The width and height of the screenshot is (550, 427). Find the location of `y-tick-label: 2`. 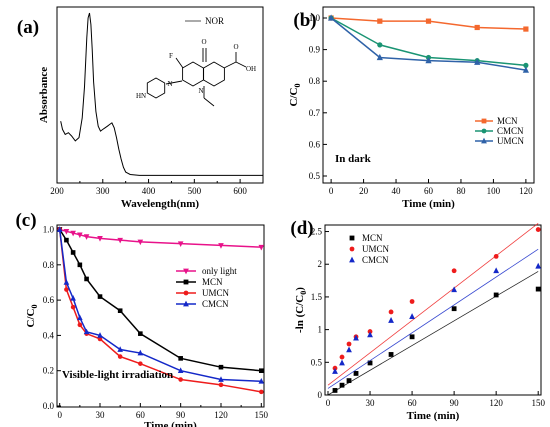

y-tick-label: 2 is located at coordinates (320, 264).